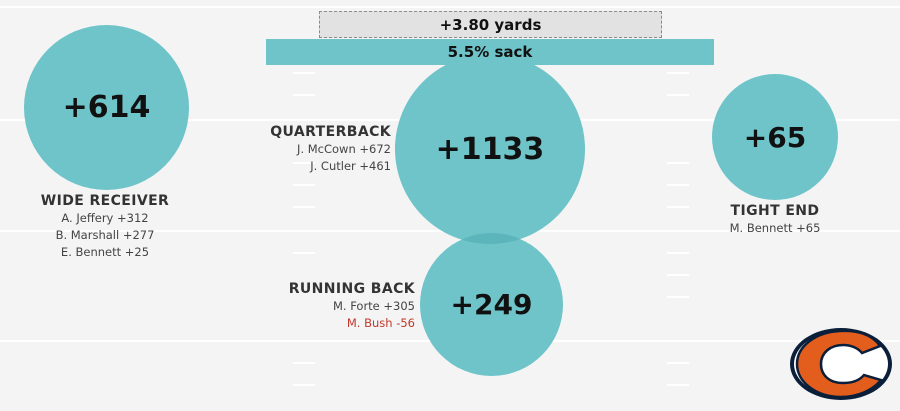 Image resolution: width=900 pixels, height=411 pixels. I want to click on wide-receiver-bubble: +614, so click(106, 107).